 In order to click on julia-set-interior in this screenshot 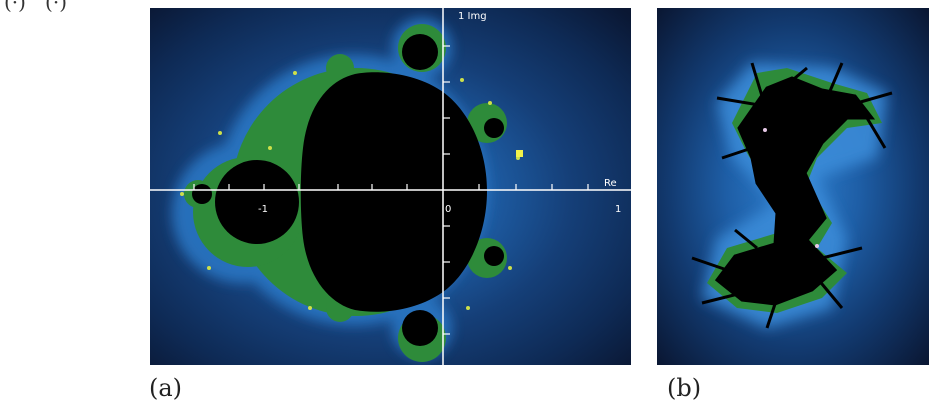, I will do `click(792, 195)`.